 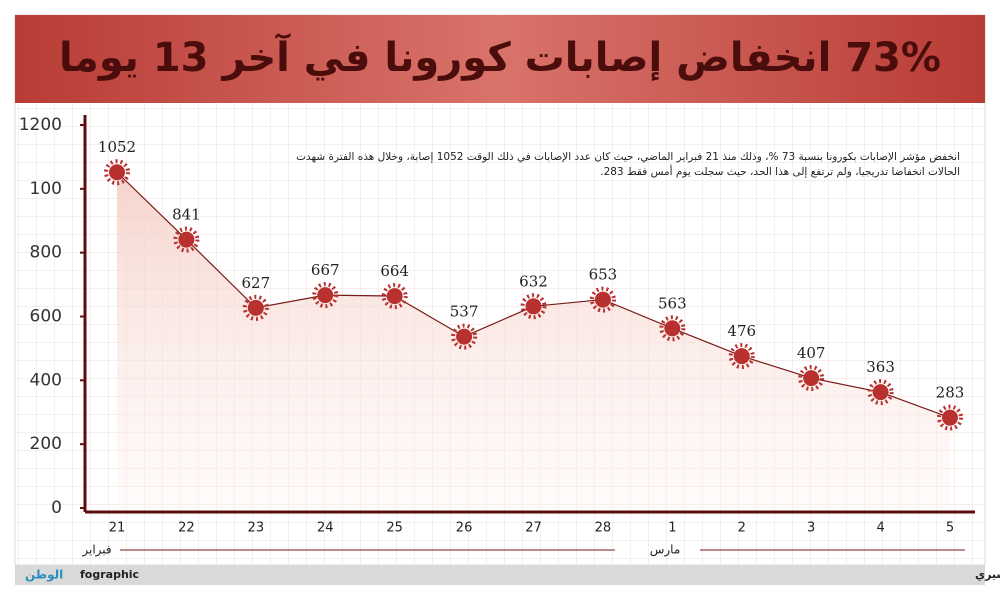 I want to click on value-label: 1052, so click(x=117, y=147).